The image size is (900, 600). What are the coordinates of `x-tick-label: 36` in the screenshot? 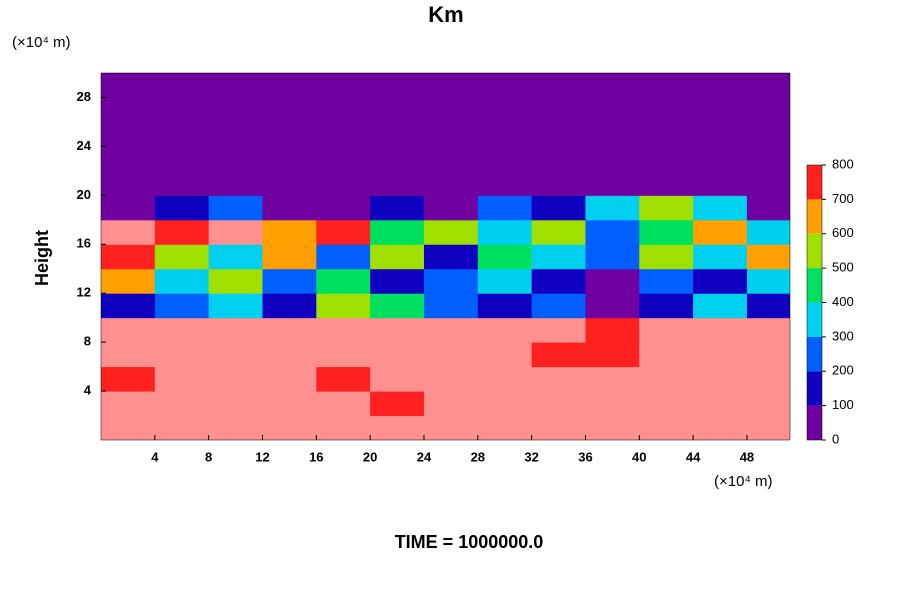 It's located at (585, 456).